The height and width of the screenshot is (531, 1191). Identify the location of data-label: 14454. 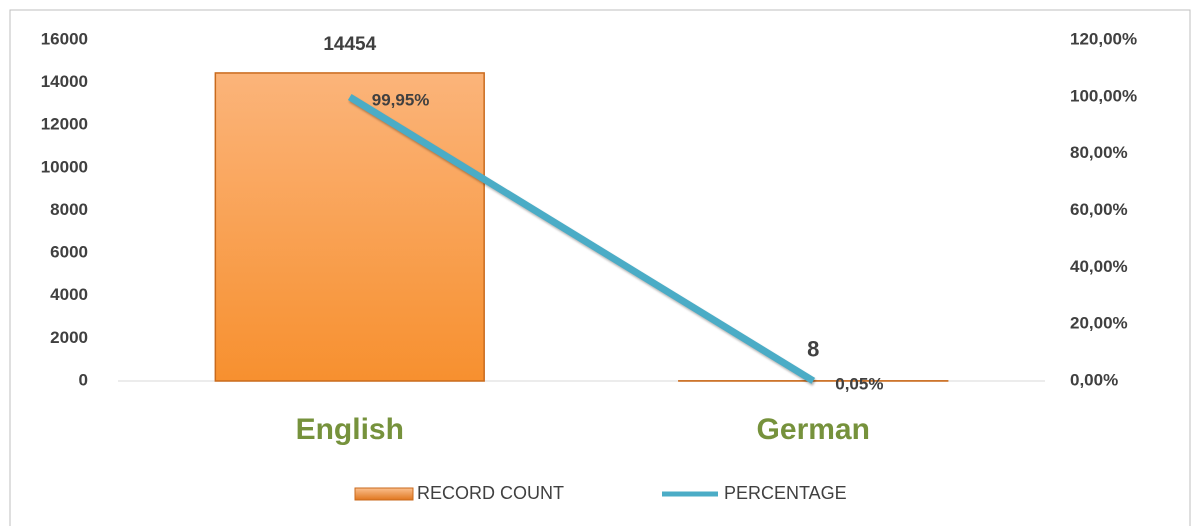
(349, 44).